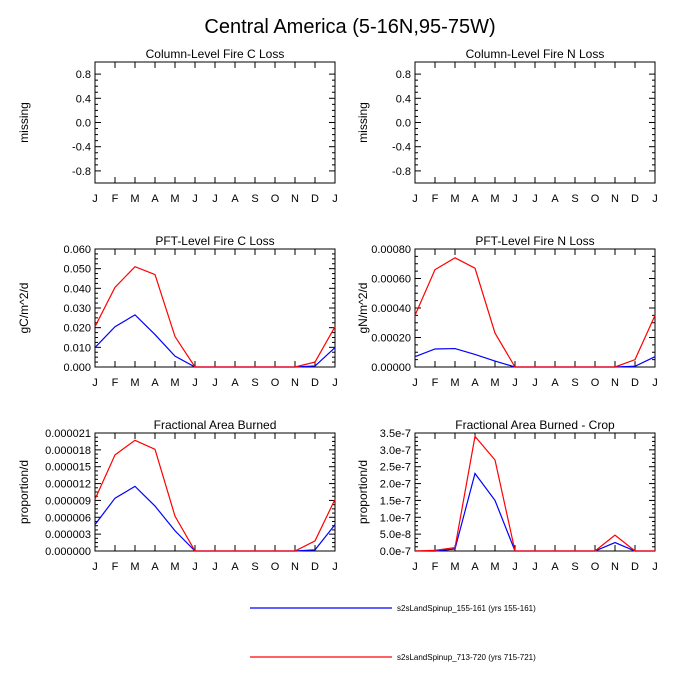 Image resolution: width=700 pixels, height=700 pixels. Describe the element at coordinates (77, 368) in the screenshot. I see `y-tick-label: 0.000` at that location.